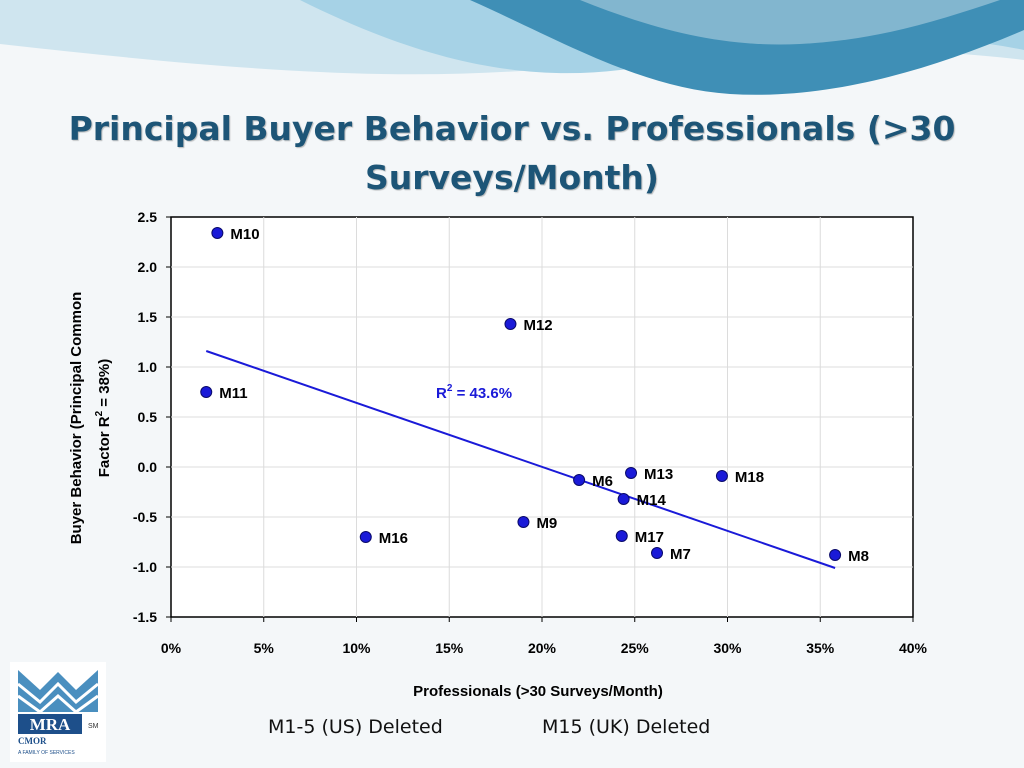 The width and height of the screenshot is (1024, 768). What do you see at coordinates (635, 648) in the screenshot?
I see `x-tick-label: 25%` at bounding box center [635, 648].